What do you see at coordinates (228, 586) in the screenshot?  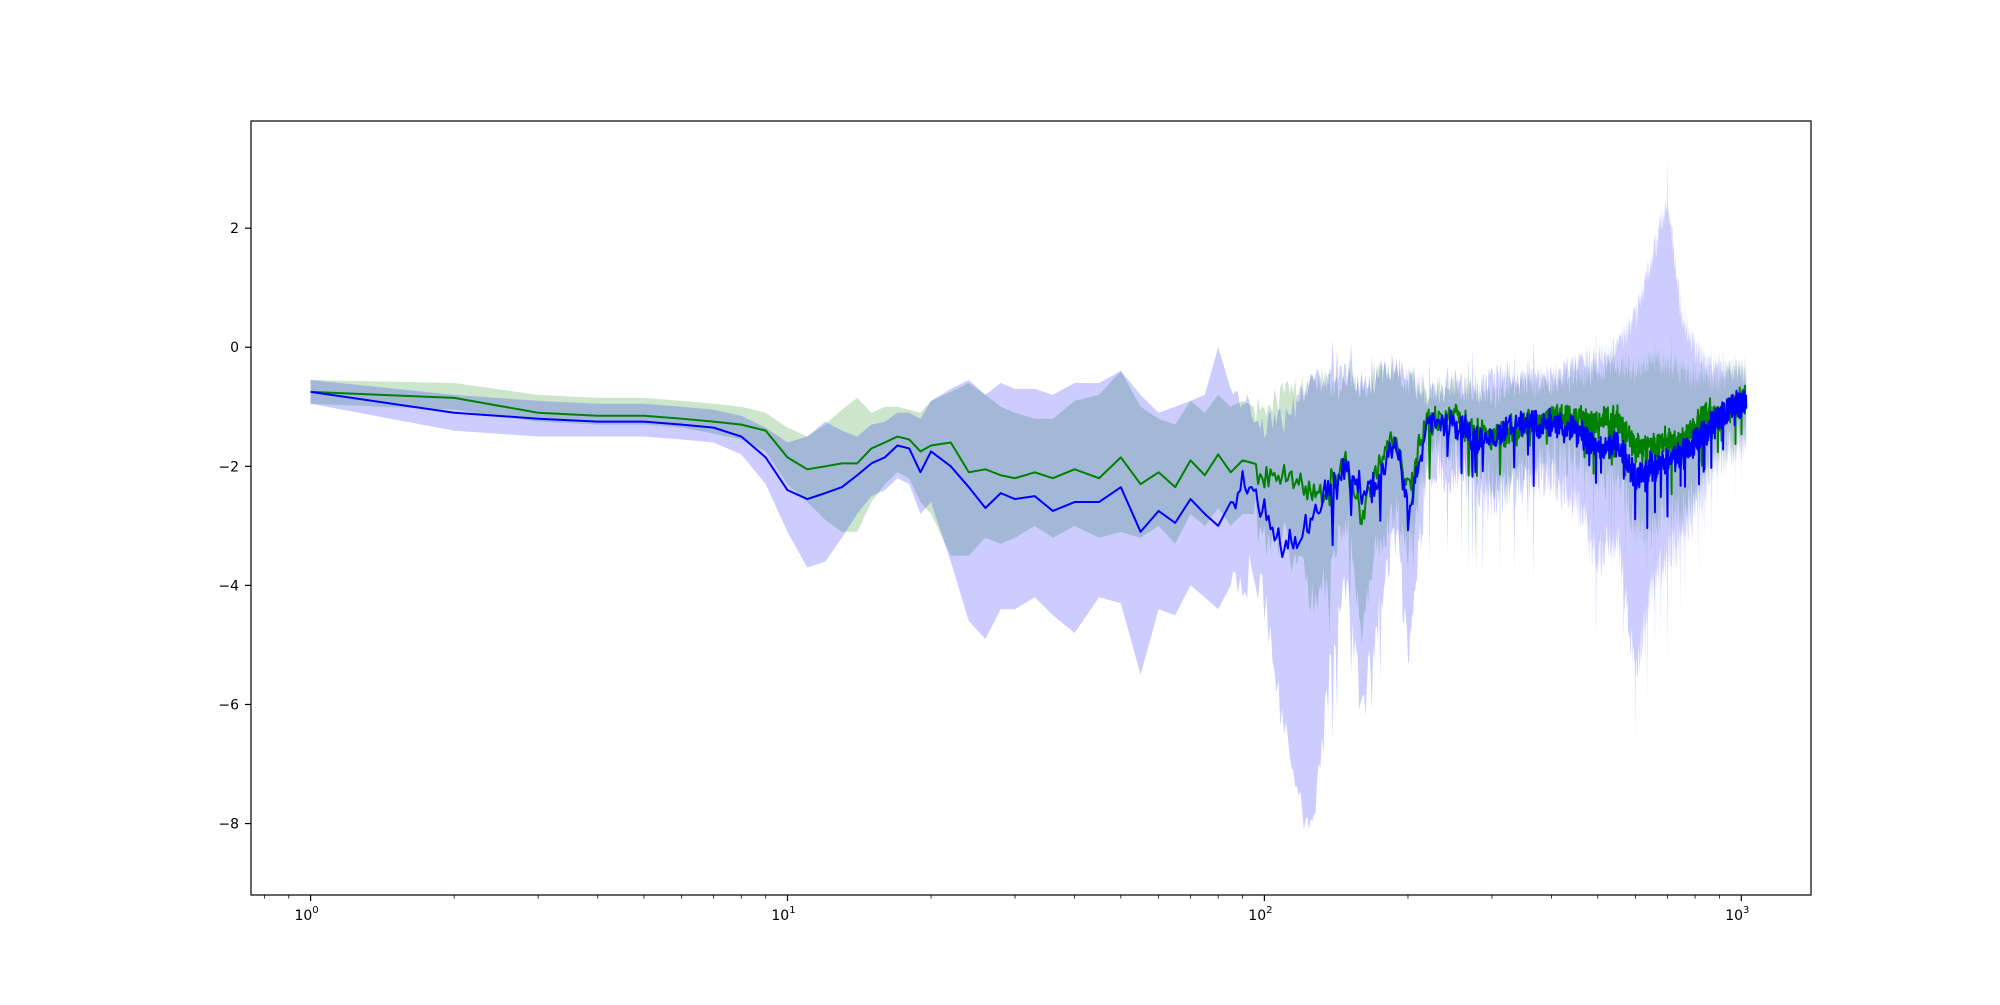 I see `y-tick-label: −4` at bounding box center [228, 586].